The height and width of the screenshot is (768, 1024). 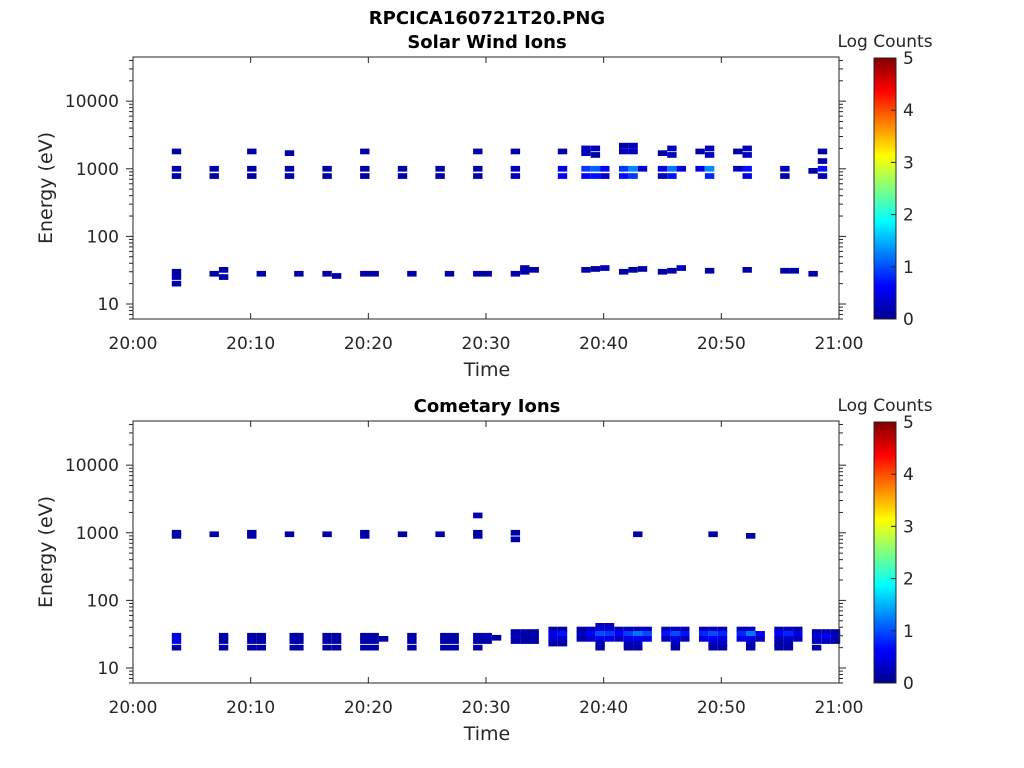 I want to click on figure-title: RPCICA160721T20.PNG, so click(x=487, y=18).